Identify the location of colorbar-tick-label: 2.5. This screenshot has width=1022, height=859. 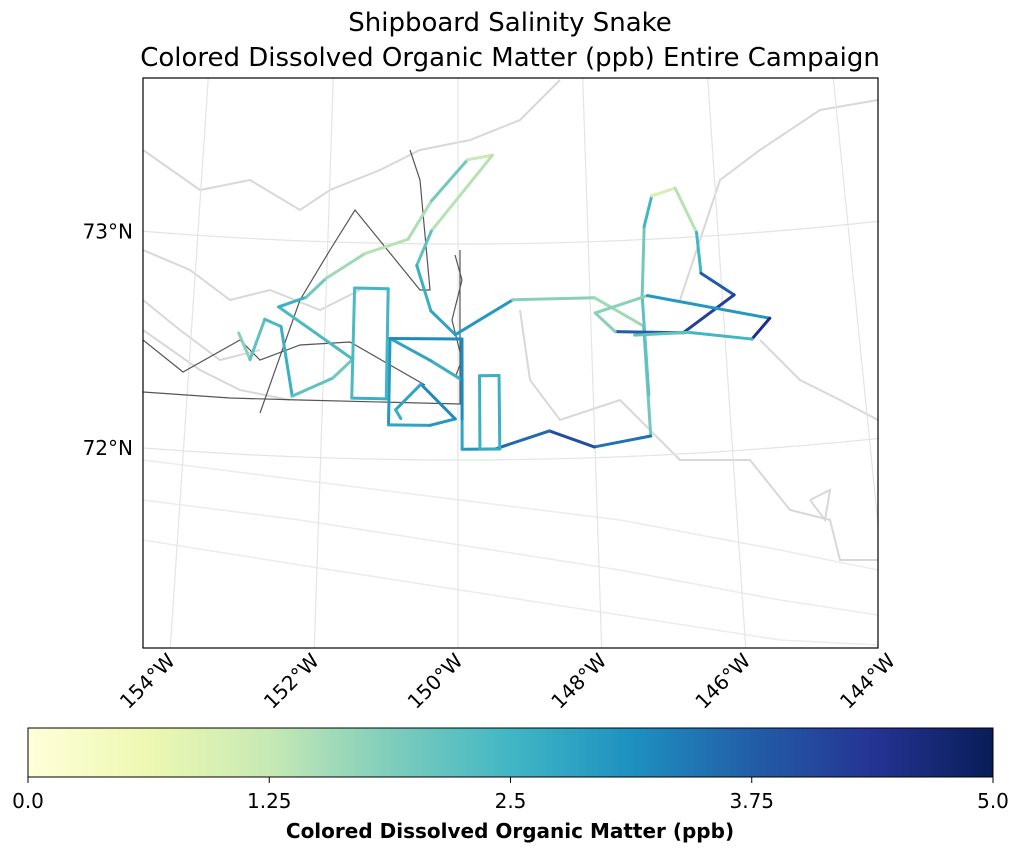
(511, 801).